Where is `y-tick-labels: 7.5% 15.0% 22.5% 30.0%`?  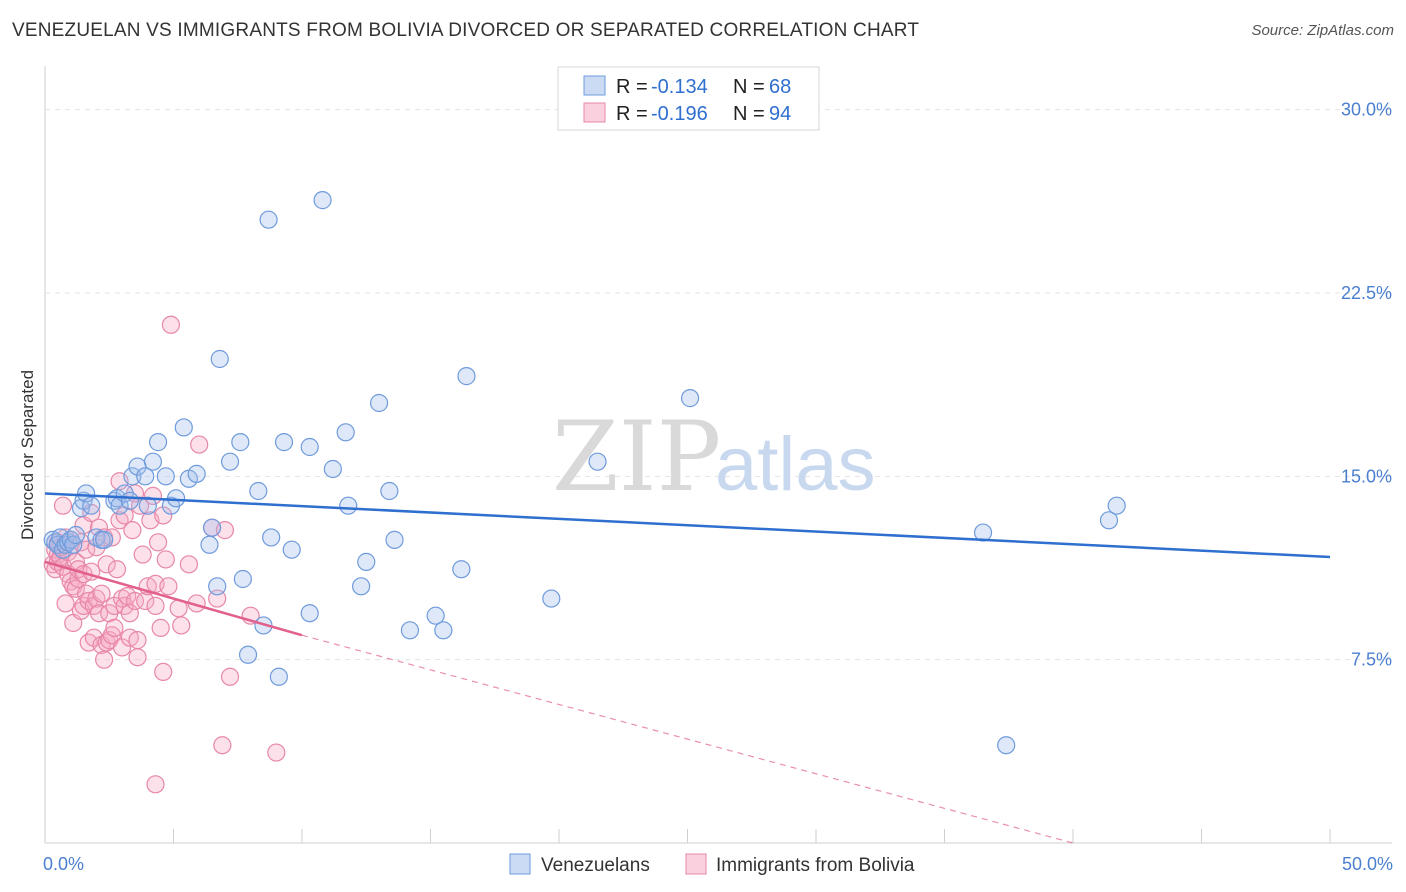
y-tick-labels: 7.5% 15.0% 22.5% 30.0% is located at coordinates (1366, 385).